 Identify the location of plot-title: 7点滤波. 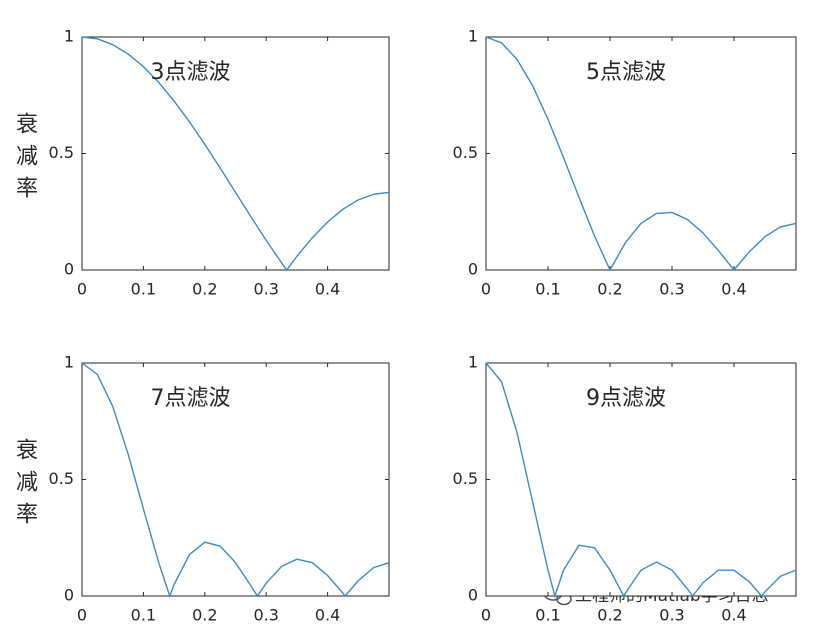
(191, 398).